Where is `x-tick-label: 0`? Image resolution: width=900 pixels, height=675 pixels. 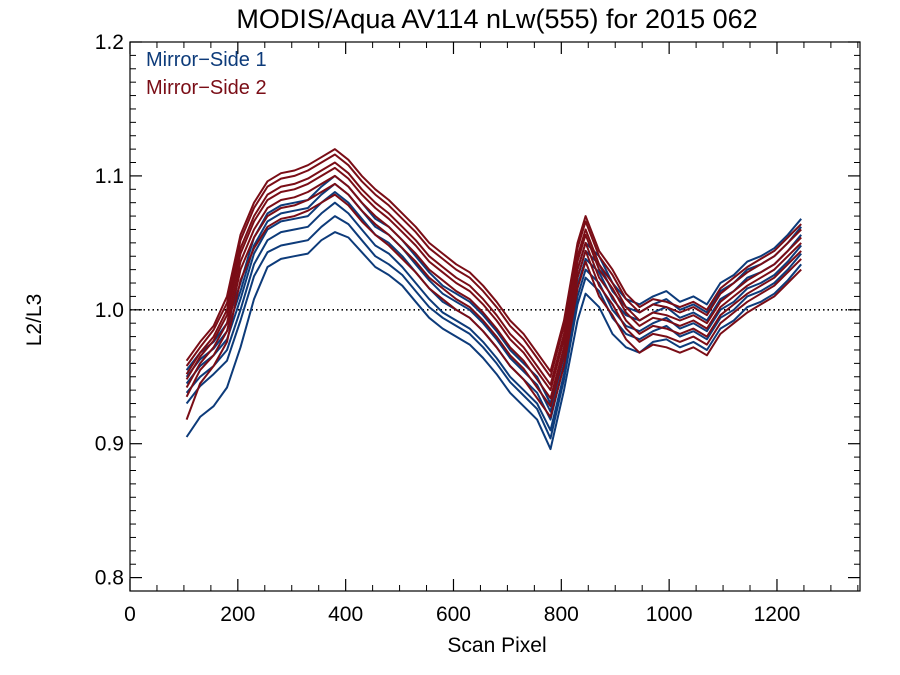
x-tick-label: 0 is located at coordinates (130, 614).